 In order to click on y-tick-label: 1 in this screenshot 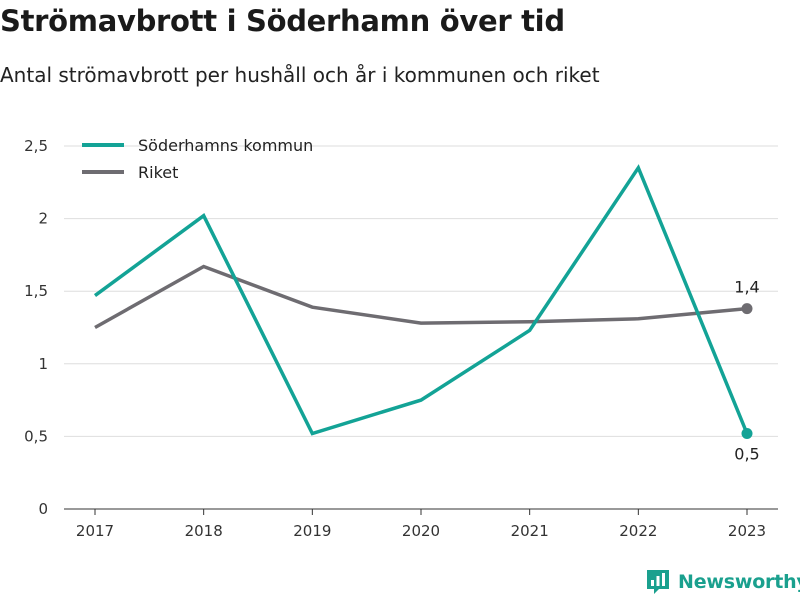, I will do `click(43, 364)`.